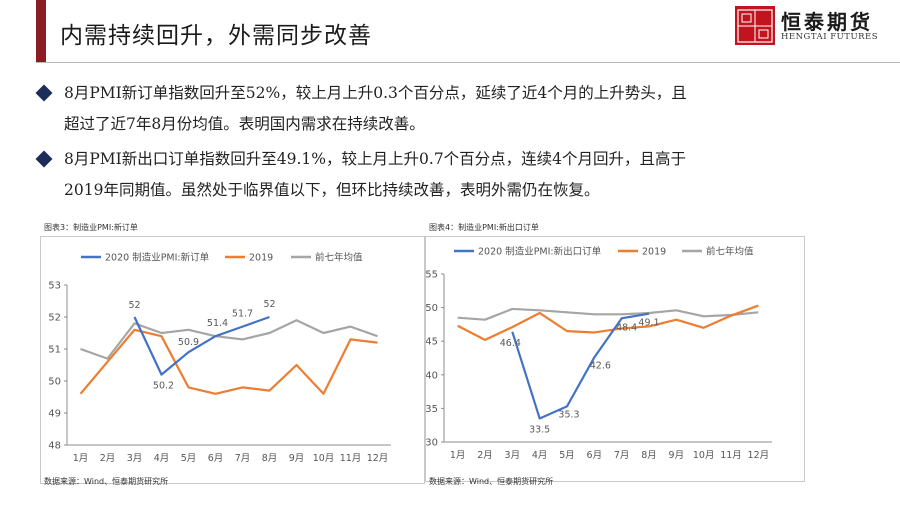 The width and height of the screenshot is (900, 506). What do you see at coordinates (432, 375) in the screenshot?
I see `y-tick-label: 40` at bounding box center [432, 375].